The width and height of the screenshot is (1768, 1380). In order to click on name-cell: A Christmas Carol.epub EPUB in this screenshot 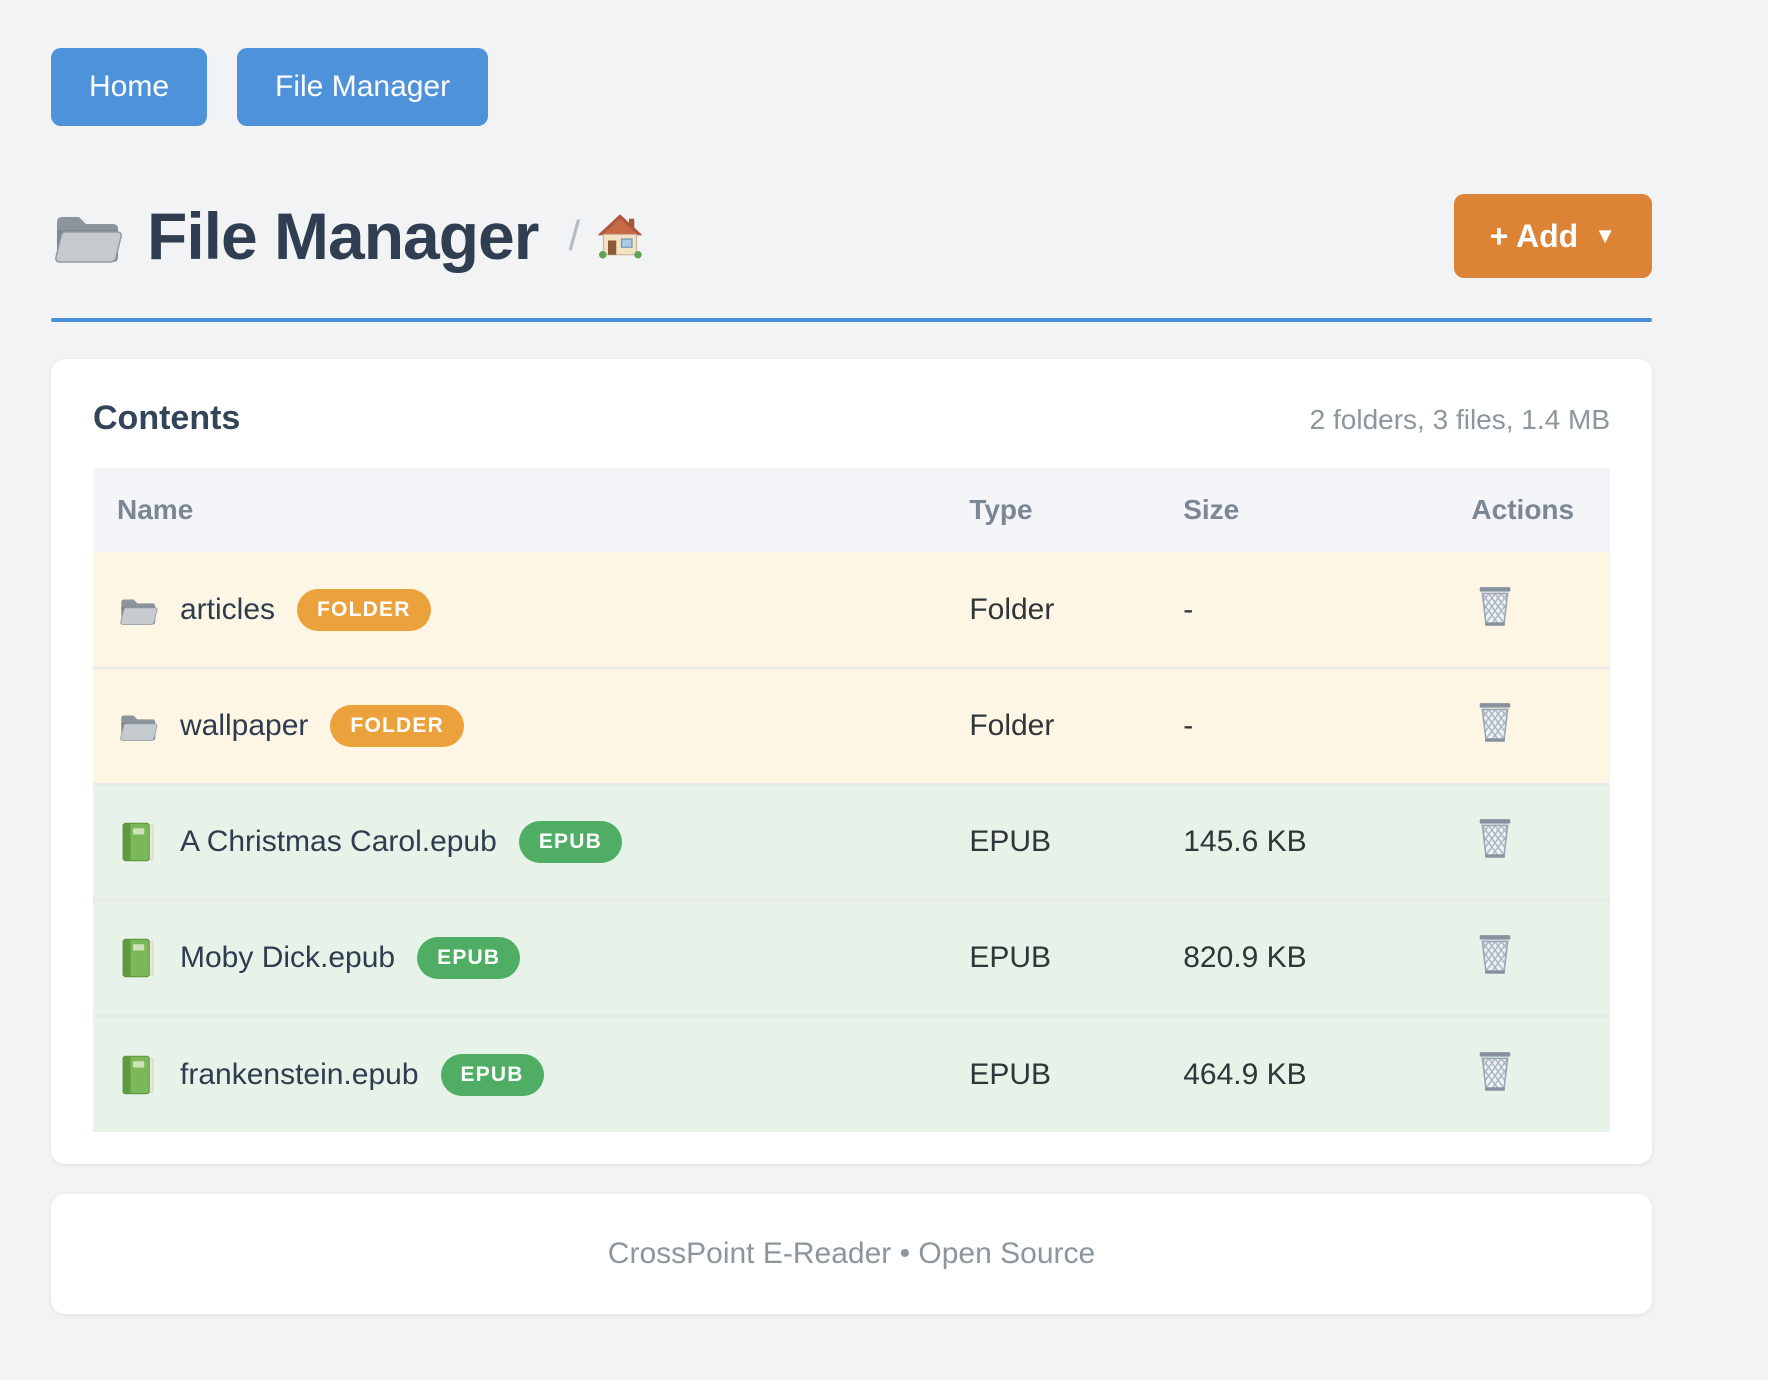, I will do `click(530, 842)`.